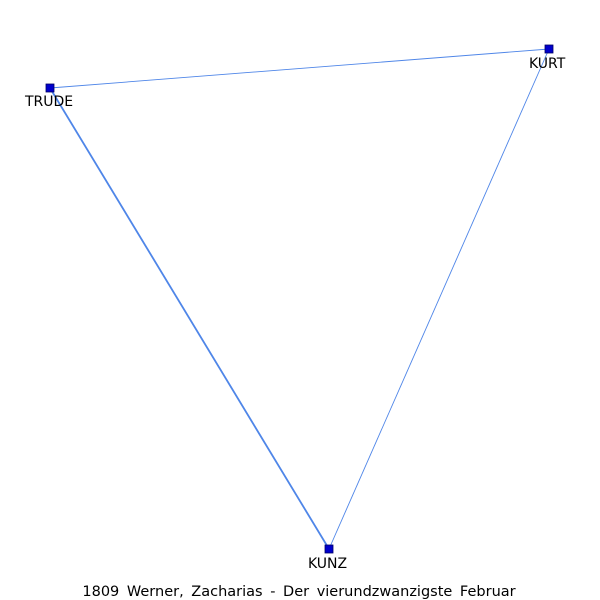 The width and height of the screenshot is (600, 600). I want to click on node-kurt-marker, so click(549, 49).